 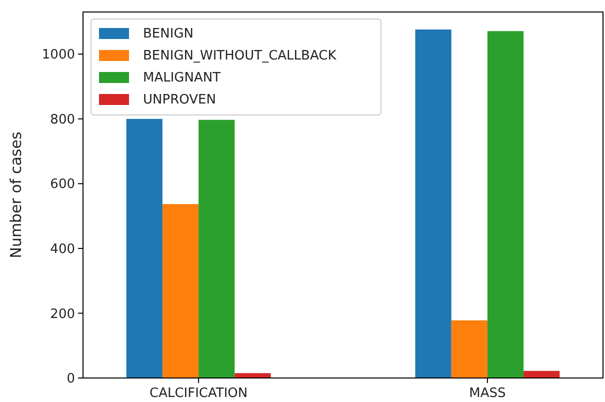 I want to click on legend-label: BENIGN_WITHOUT_CALLBACK, so click(x=240, y=56).